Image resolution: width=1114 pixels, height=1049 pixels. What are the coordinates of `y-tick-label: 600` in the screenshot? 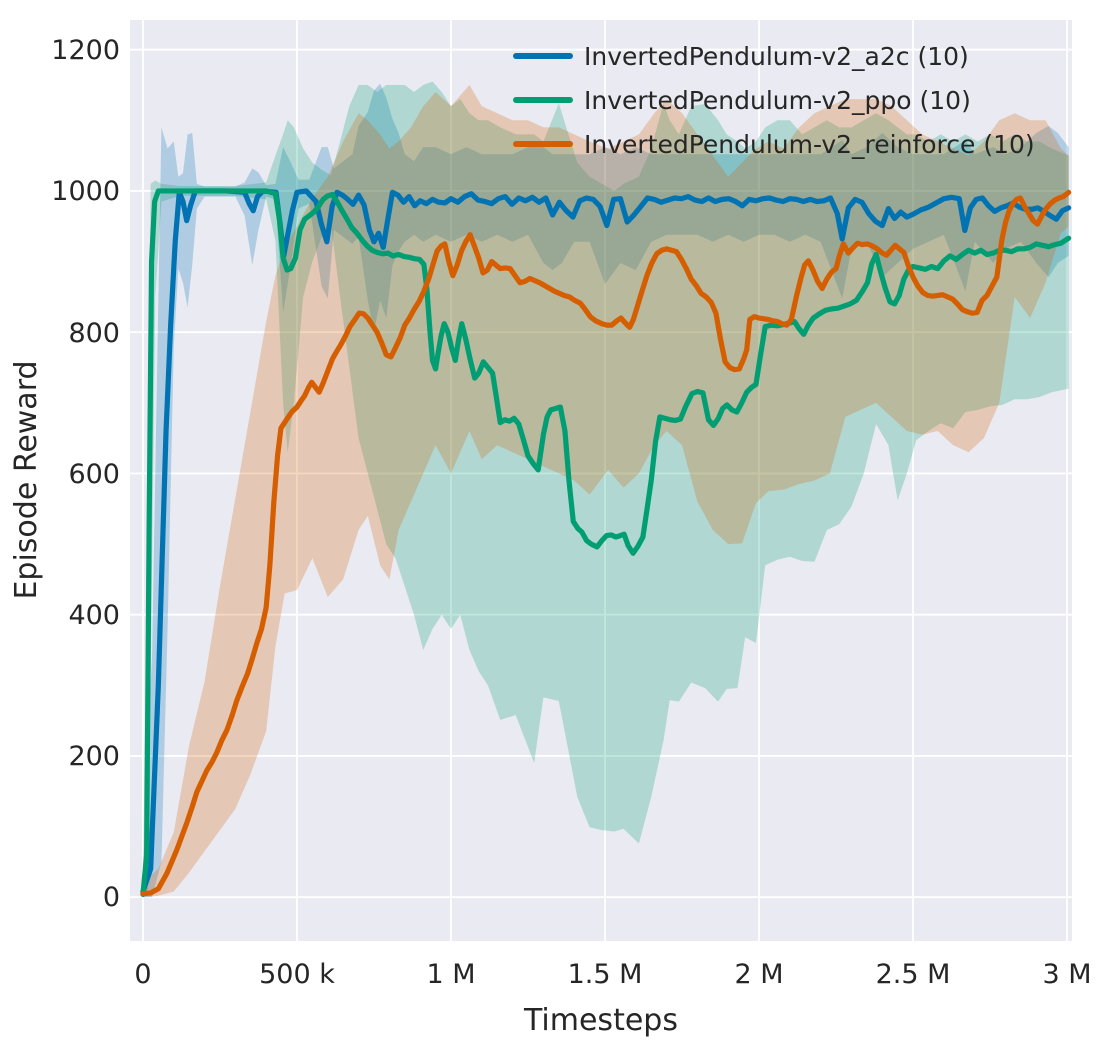 It's located at (94, 474).